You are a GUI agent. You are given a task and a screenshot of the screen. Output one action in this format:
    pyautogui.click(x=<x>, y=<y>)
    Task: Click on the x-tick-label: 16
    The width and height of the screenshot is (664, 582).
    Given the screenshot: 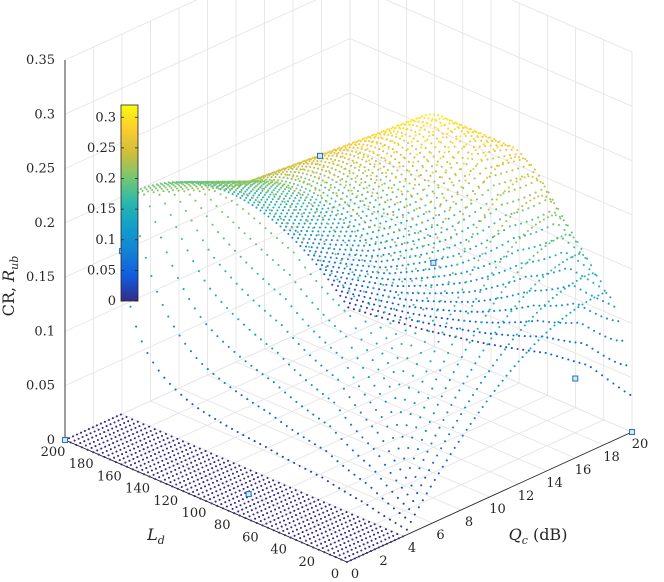 What is the action you would take?
    pyautogui.click(x=583, y=470)
    